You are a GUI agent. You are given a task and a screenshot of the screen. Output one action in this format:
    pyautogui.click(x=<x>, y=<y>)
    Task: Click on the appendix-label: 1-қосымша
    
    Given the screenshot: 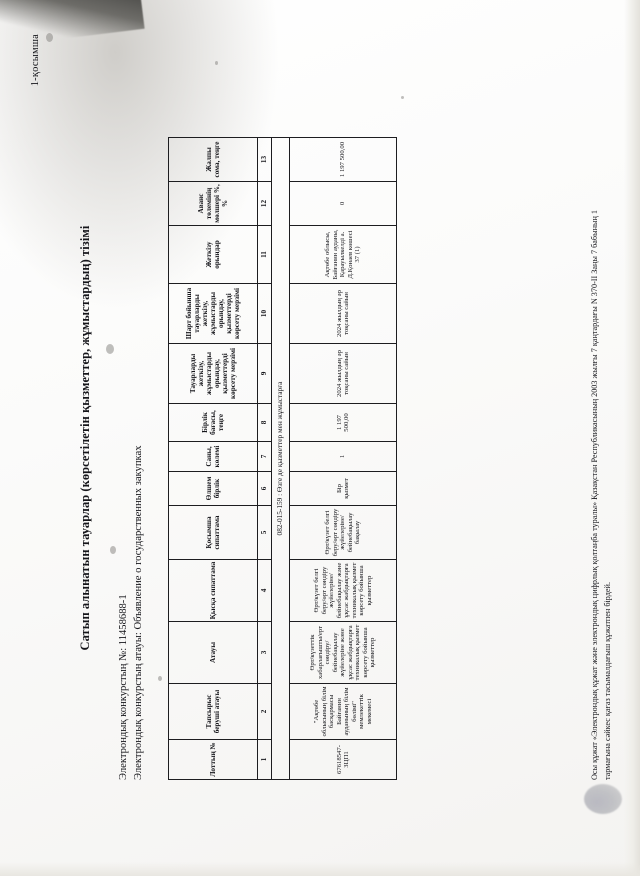 What is the action you would take?
    pyautogui.click(x=35, y=60)
    